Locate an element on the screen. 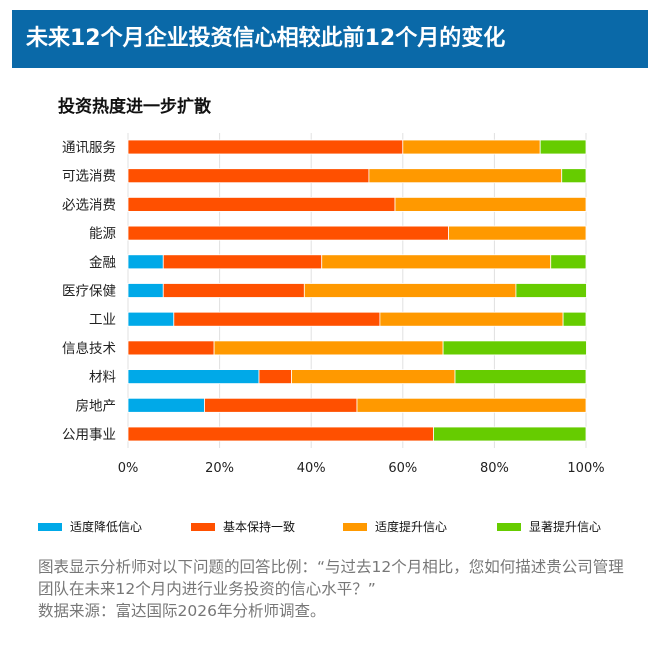 The width and height of the screenshot is (660, 659). category-label: 能源 is located at coordinates (102, 234).